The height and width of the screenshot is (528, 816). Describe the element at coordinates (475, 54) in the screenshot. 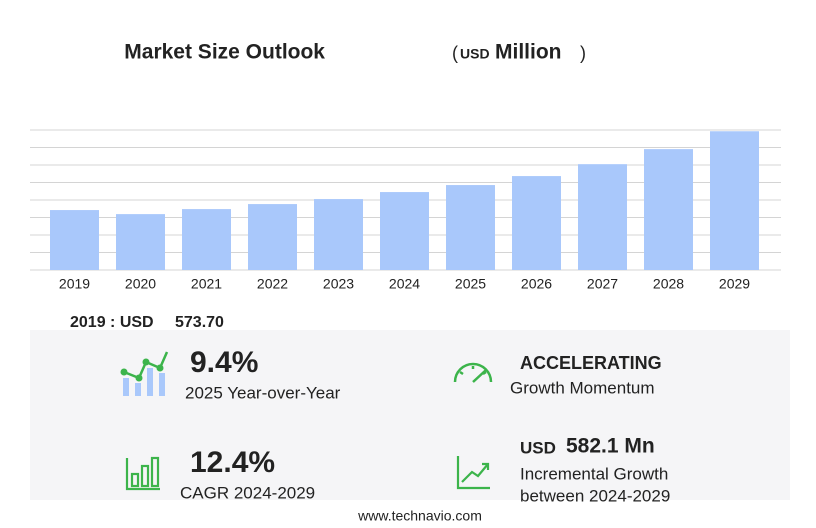

I see `unit-prefix: USD` at that location.